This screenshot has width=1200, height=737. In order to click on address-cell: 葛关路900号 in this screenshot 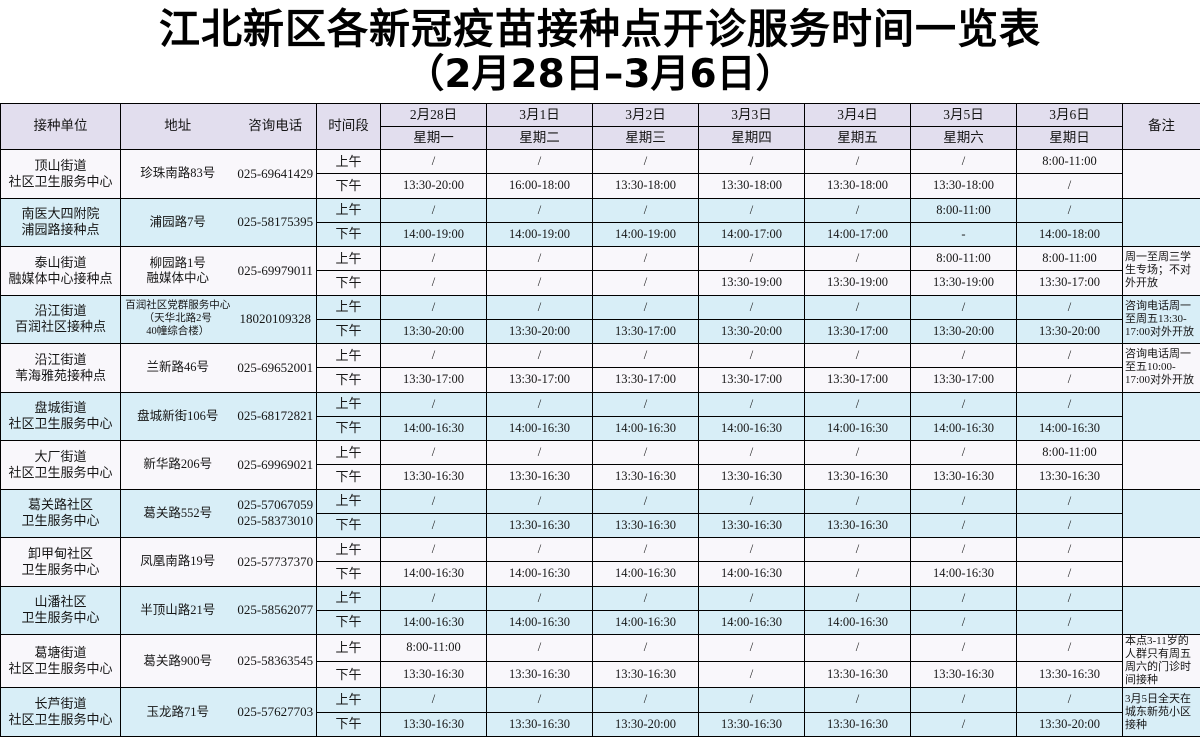, I will do `click(177, 661)`.